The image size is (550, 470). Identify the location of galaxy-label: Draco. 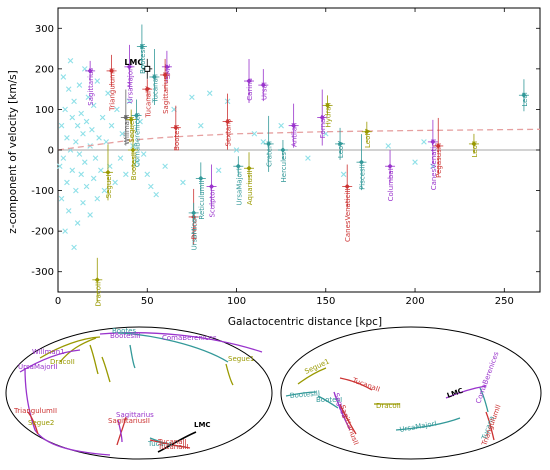
(195, 229).